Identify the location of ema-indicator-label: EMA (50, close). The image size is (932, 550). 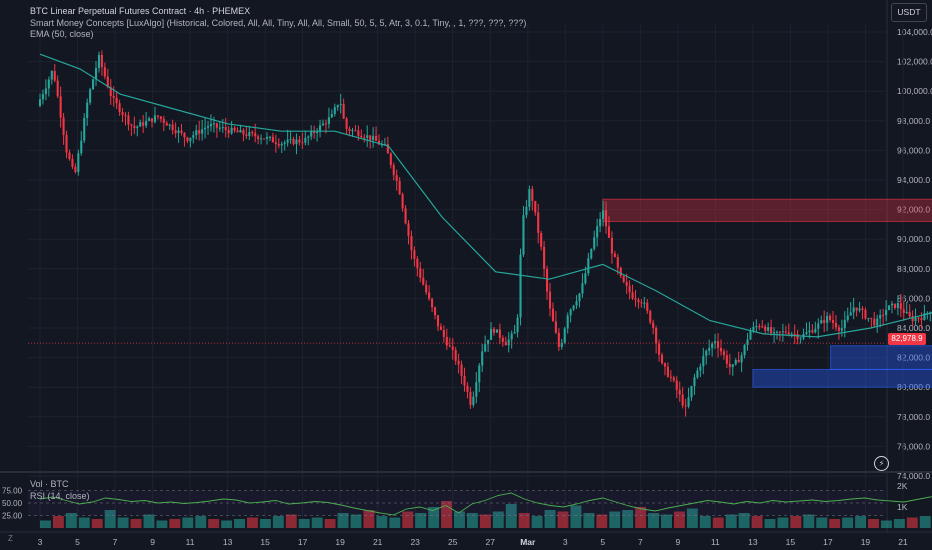
(62, 34).